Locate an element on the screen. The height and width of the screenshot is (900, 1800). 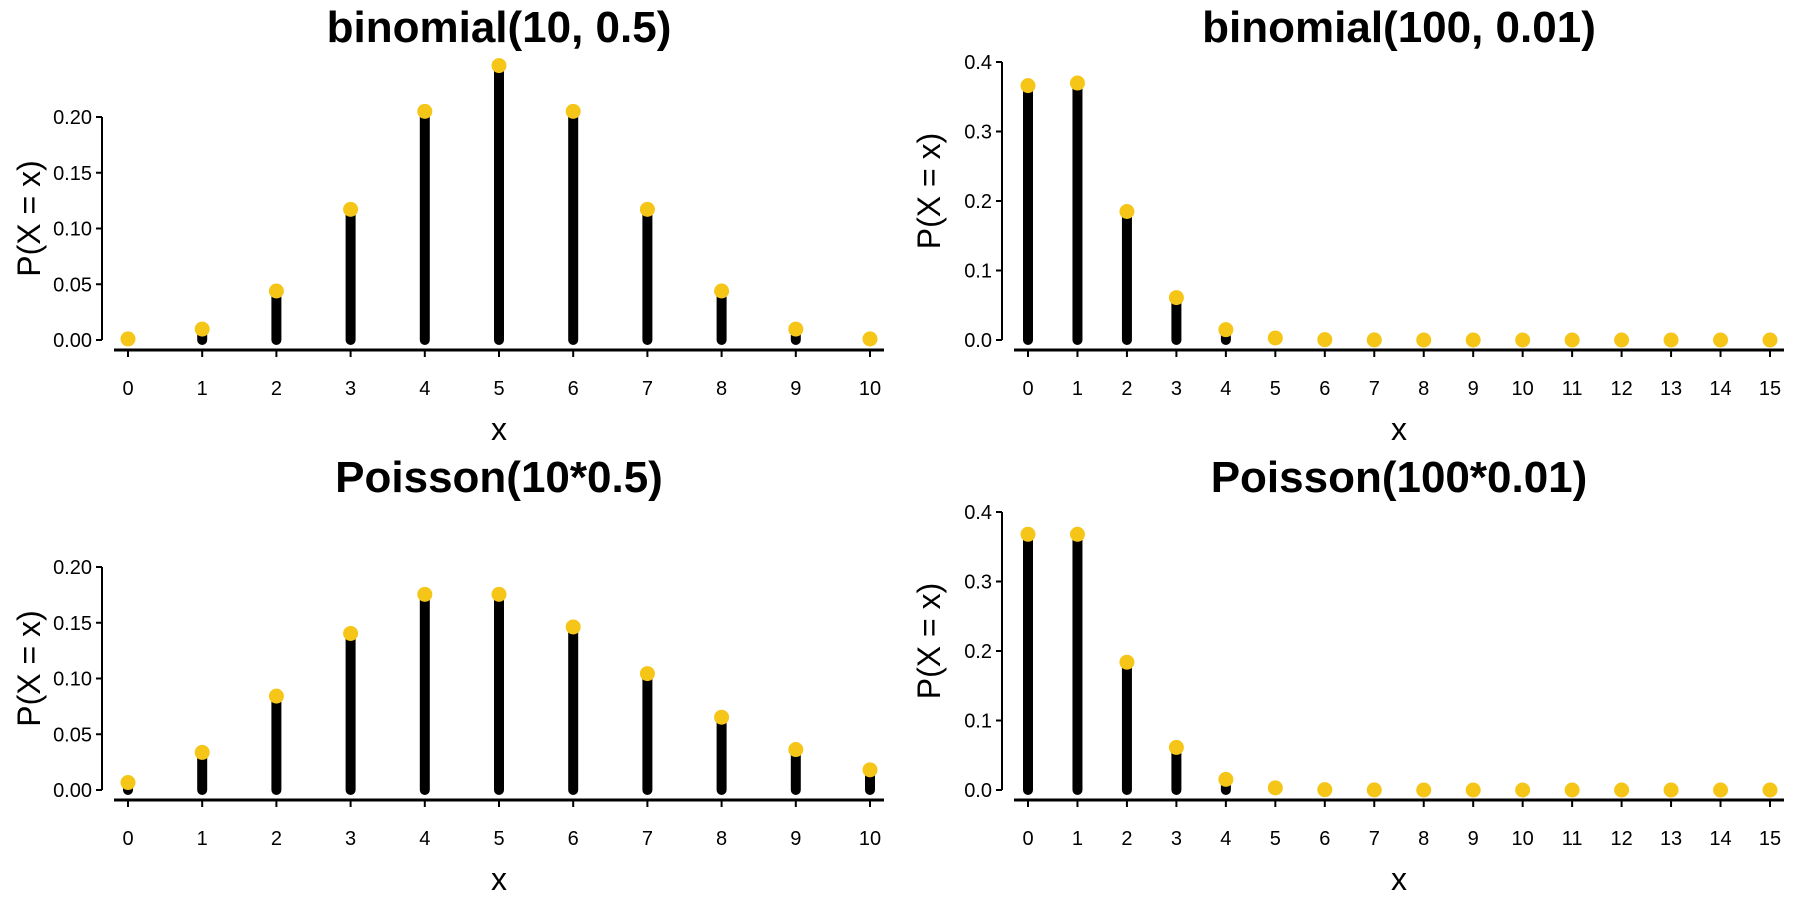
chart-title: Poisson(10*0.5) is located at coordinates (499, 477).